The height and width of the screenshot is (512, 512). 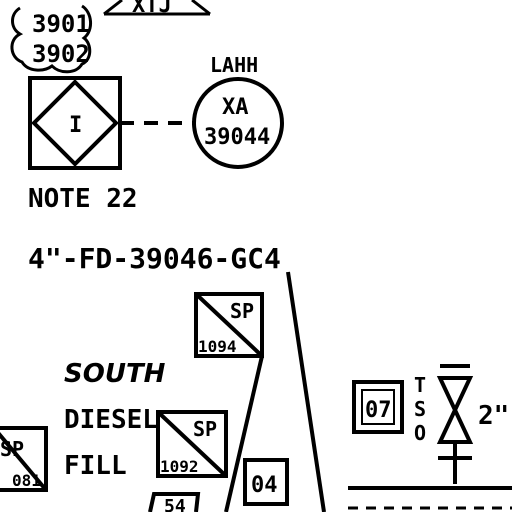 I want to click on location-line-3: FILL, so click(x=95, y=466).